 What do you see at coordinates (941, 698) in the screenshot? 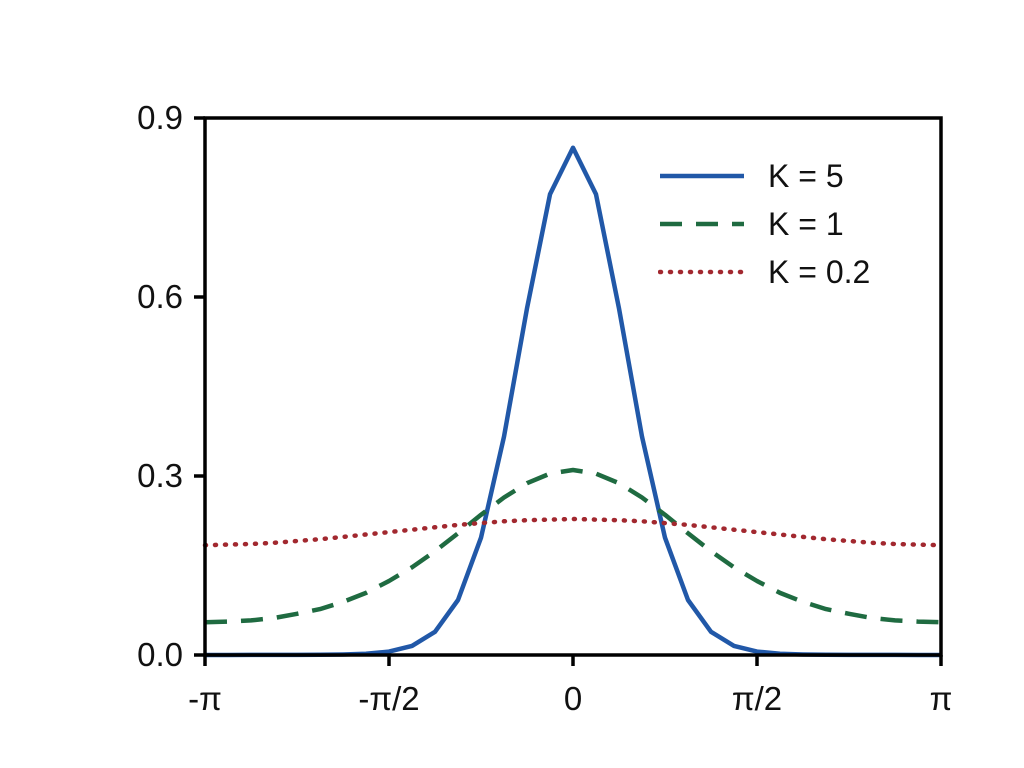
I see `x-tick-label: π` at bounding box center [941, 698].